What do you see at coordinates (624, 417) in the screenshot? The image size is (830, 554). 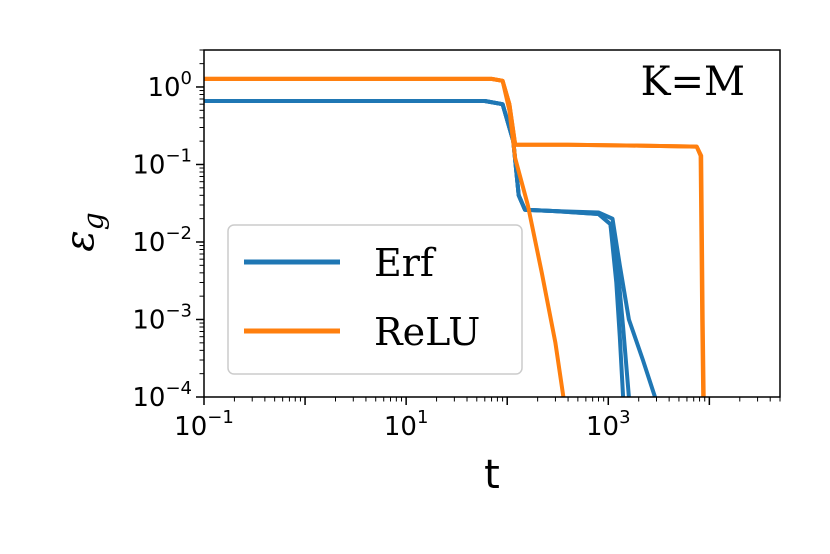 I see `x-tick-exponent: 3` at bounding box center [624, 417].